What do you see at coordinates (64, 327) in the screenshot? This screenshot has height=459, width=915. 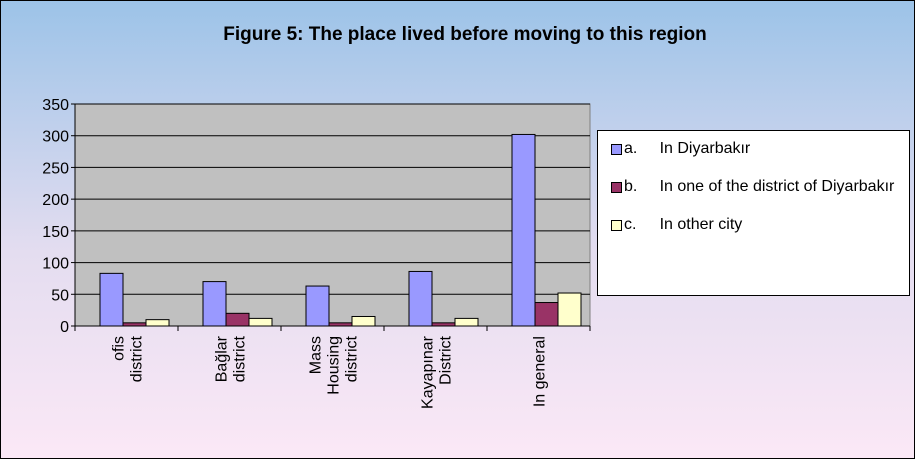 I see `y-tick-label: 0` at bounding box center [64, 327].